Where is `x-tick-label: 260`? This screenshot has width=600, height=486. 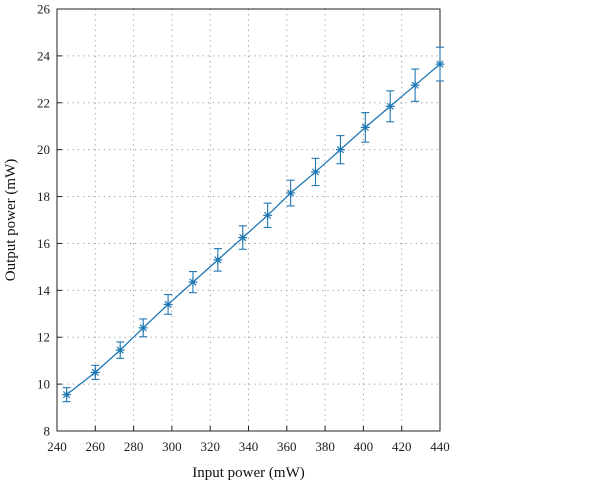 x-tick-label: 260 is located at coordinates (96, 446).